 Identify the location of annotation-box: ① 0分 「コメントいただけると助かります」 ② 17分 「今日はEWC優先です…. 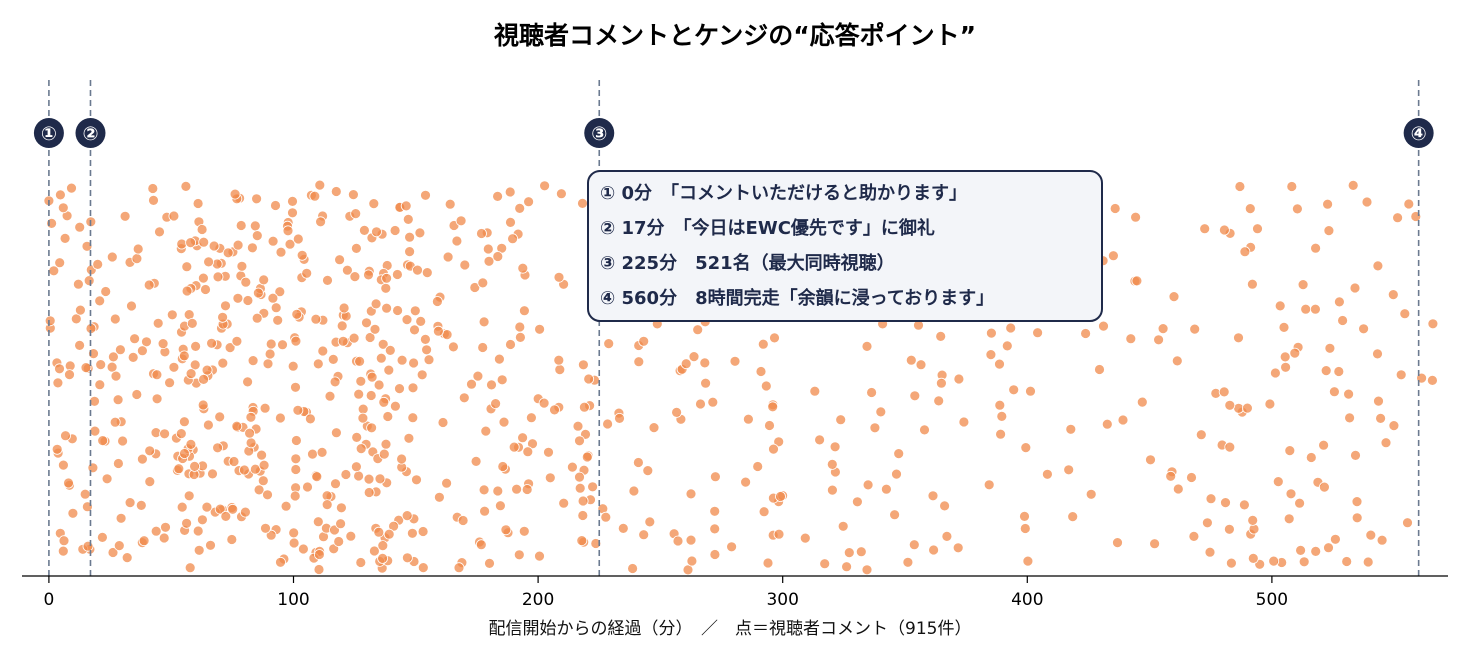
(845, 246).